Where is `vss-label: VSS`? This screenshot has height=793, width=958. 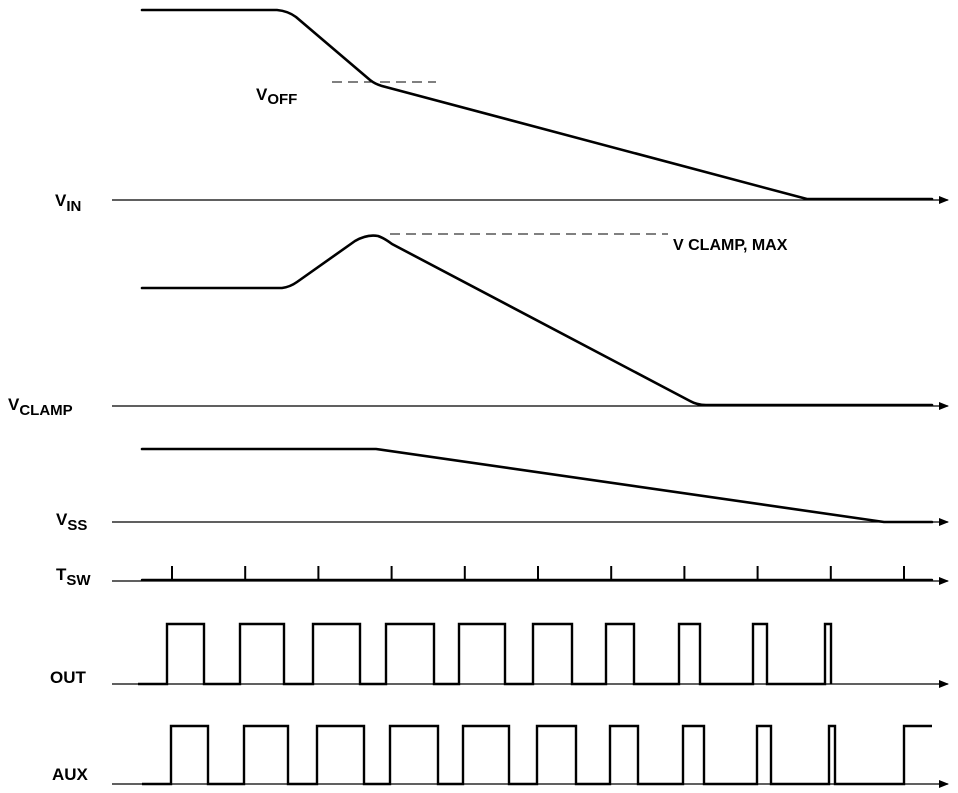 vss-label: VSS is located at coordinates (71, 522).